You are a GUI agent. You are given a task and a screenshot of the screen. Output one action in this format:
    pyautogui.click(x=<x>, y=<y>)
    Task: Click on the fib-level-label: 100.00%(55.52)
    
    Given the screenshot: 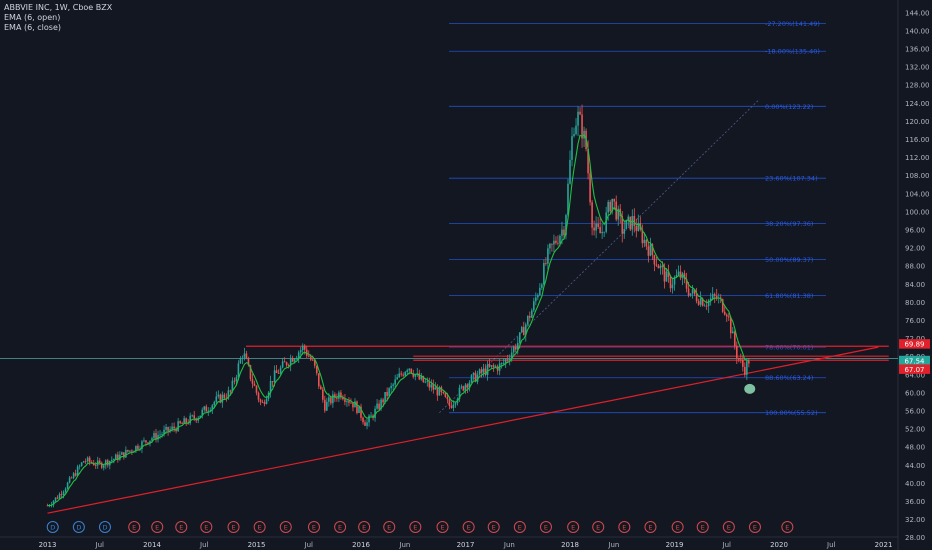 What is the action you would take?
    pyautogui.click(x=791, y=413)
    